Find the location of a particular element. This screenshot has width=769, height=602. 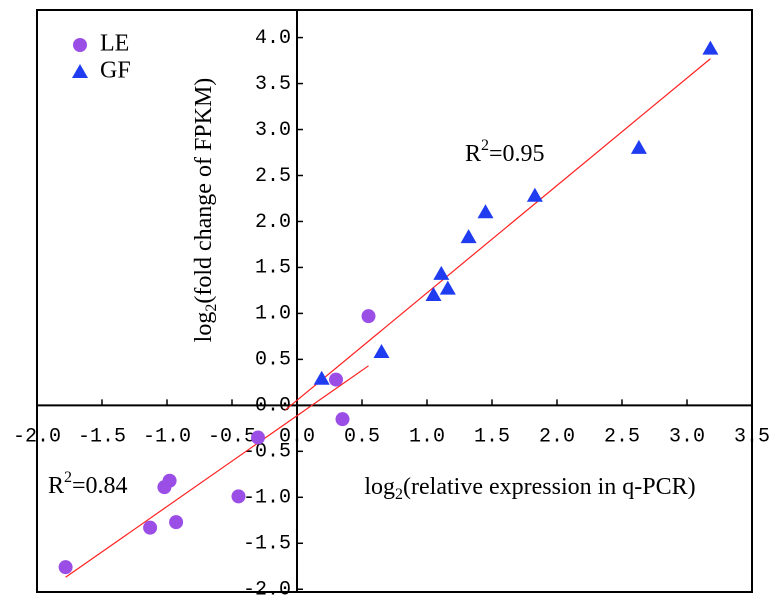

y-tick-label: -0.5 is located at coordinates (267, 452).